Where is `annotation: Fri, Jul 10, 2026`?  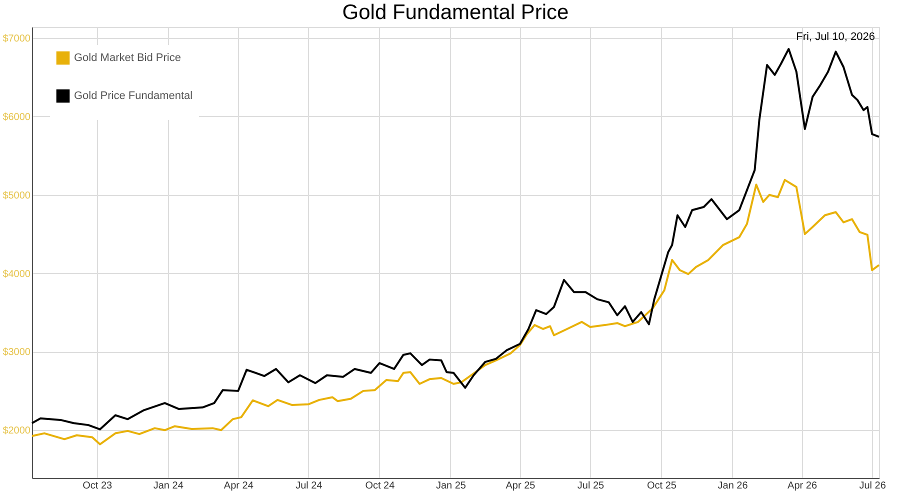 annotation: Fri, Jul 10, 2026 is located at coordinates (835, 37).